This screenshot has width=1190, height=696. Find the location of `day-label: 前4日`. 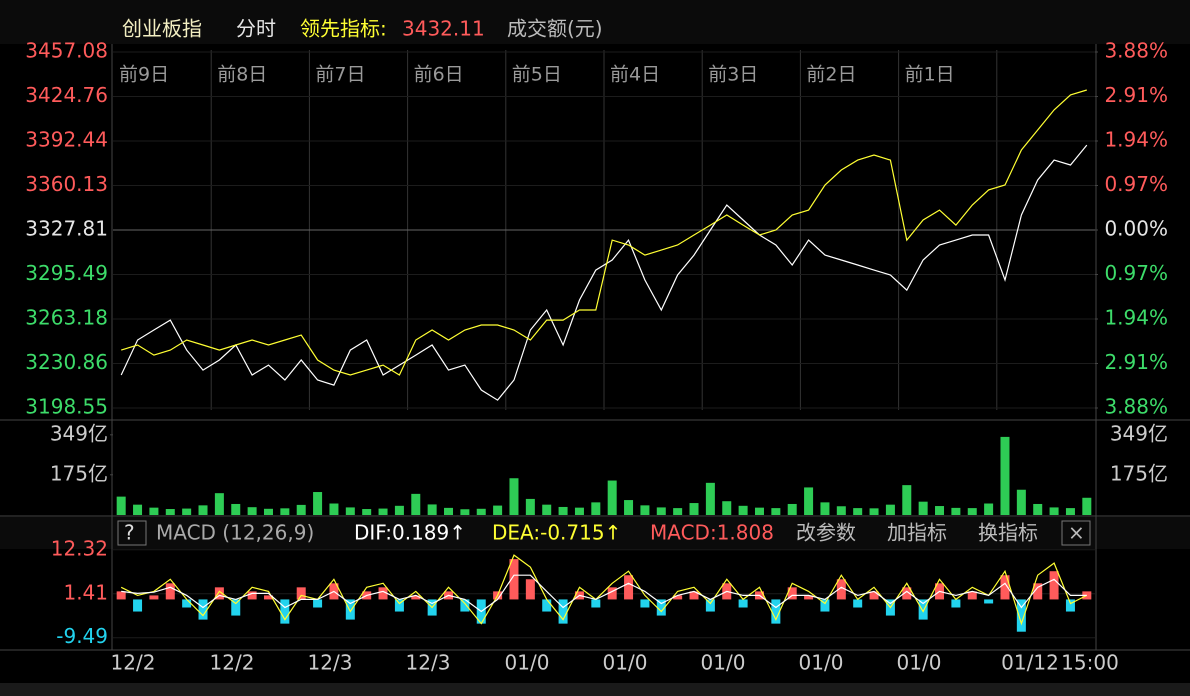

day-label: 前4日 is located at coordinates (635, 75).